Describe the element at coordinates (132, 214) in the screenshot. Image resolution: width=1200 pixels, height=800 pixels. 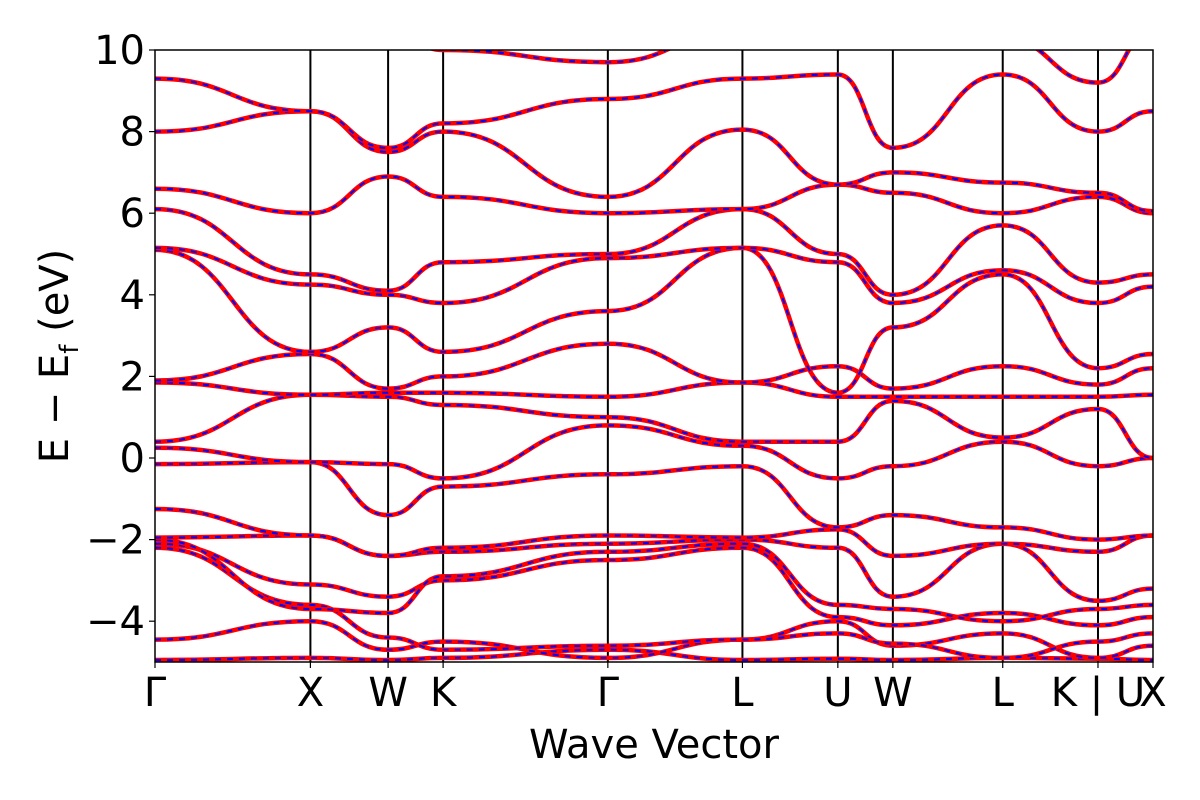
I see `y-tick-label: 6` at that location.